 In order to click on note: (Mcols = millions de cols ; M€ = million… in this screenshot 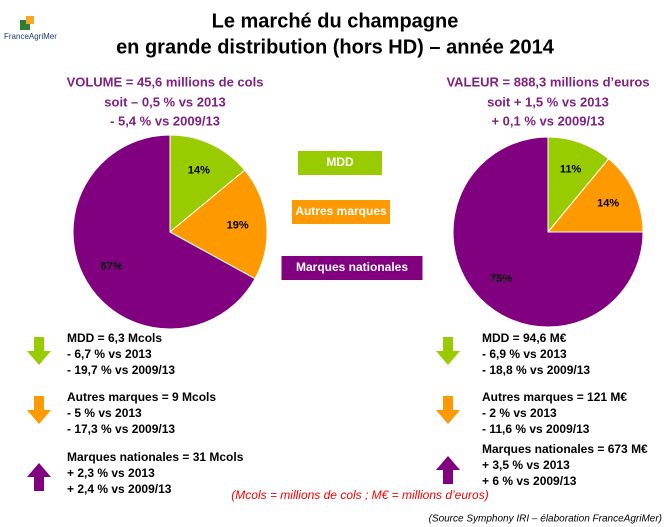, I will do `click(359, 495)`.